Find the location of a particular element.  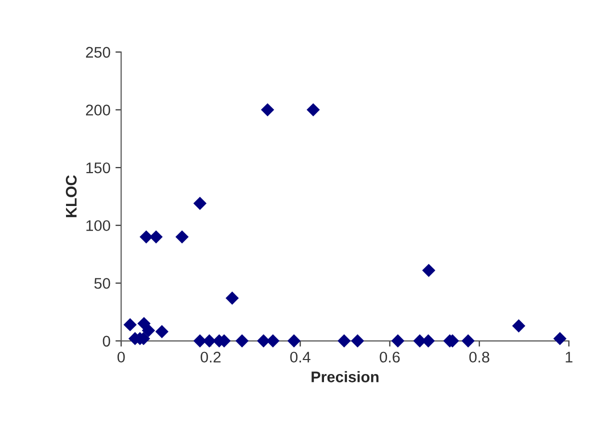

x-tick-label: 1 is located at coordinates (569, 357).